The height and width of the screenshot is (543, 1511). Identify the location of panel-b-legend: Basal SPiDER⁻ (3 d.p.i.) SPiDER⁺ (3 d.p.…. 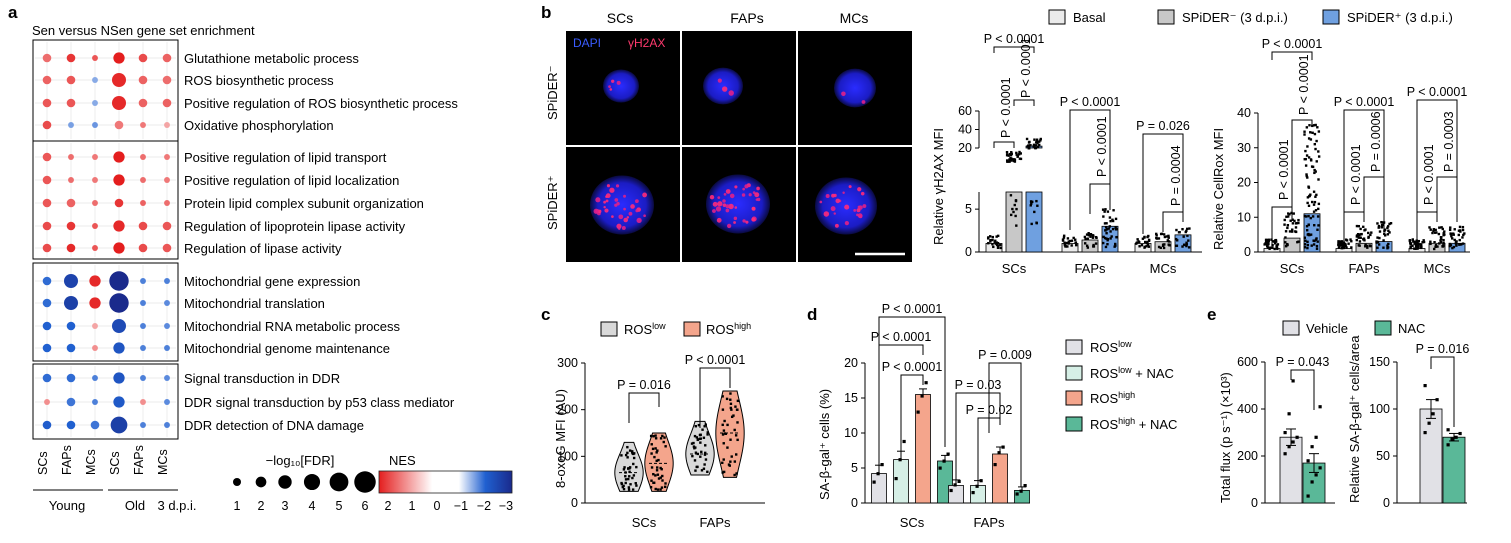
(1250, 17).